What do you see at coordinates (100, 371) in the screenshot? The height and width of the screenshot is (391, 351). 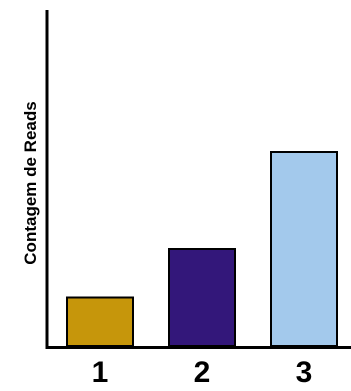 I see `x-tick-label-1: 1` at bounding box center [100, 371].